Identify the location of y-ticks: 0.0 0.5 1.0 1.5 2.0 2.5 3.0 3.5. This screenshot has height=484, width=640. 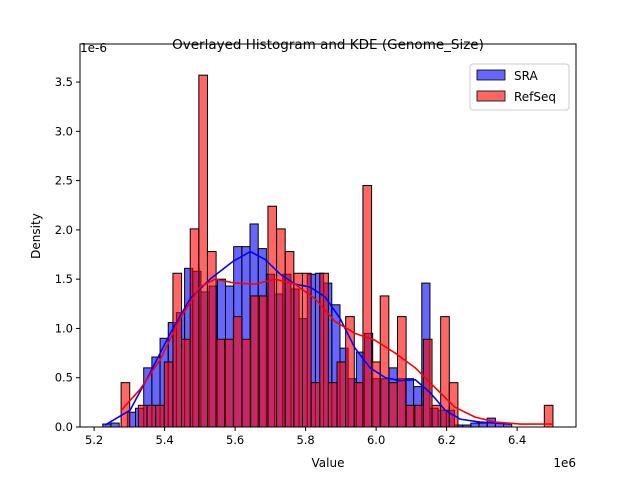
(67, 254).